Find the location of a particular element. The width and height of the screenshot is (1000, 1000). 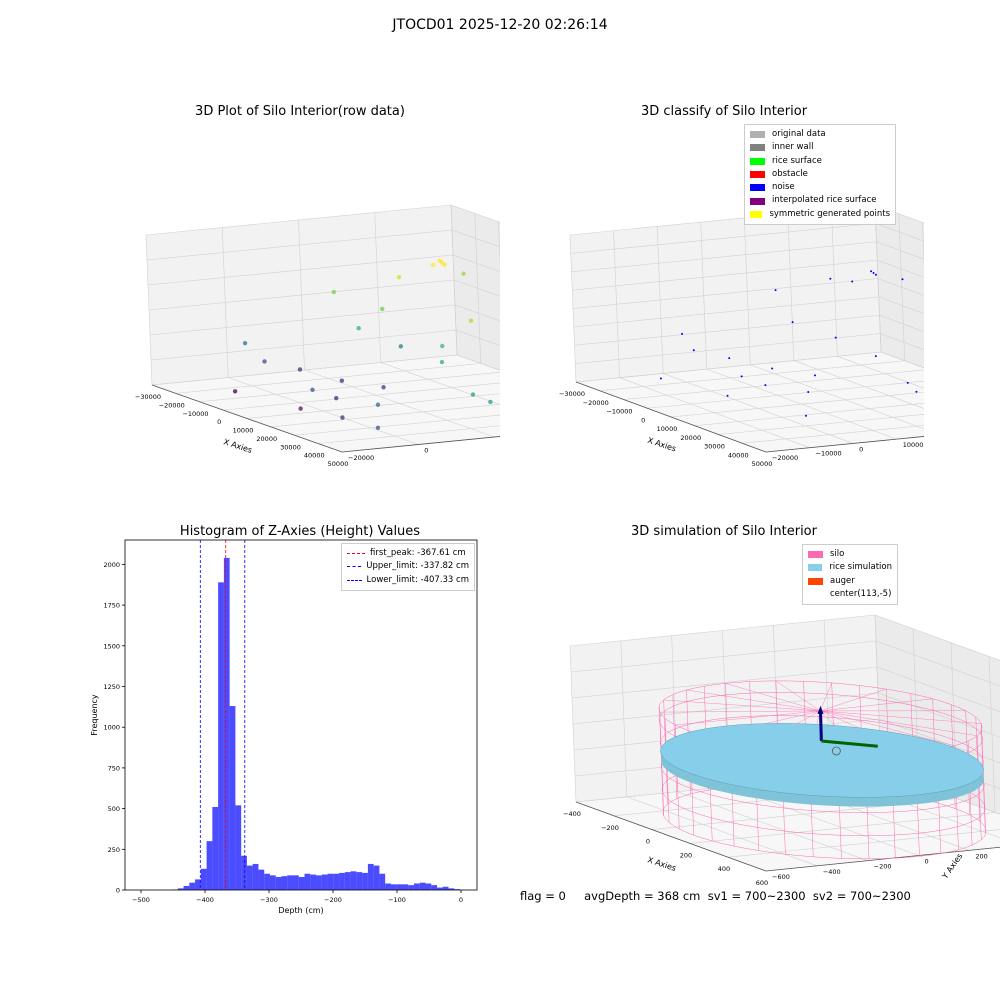

plot2-floor-pane is located at coordinates (750, 402).